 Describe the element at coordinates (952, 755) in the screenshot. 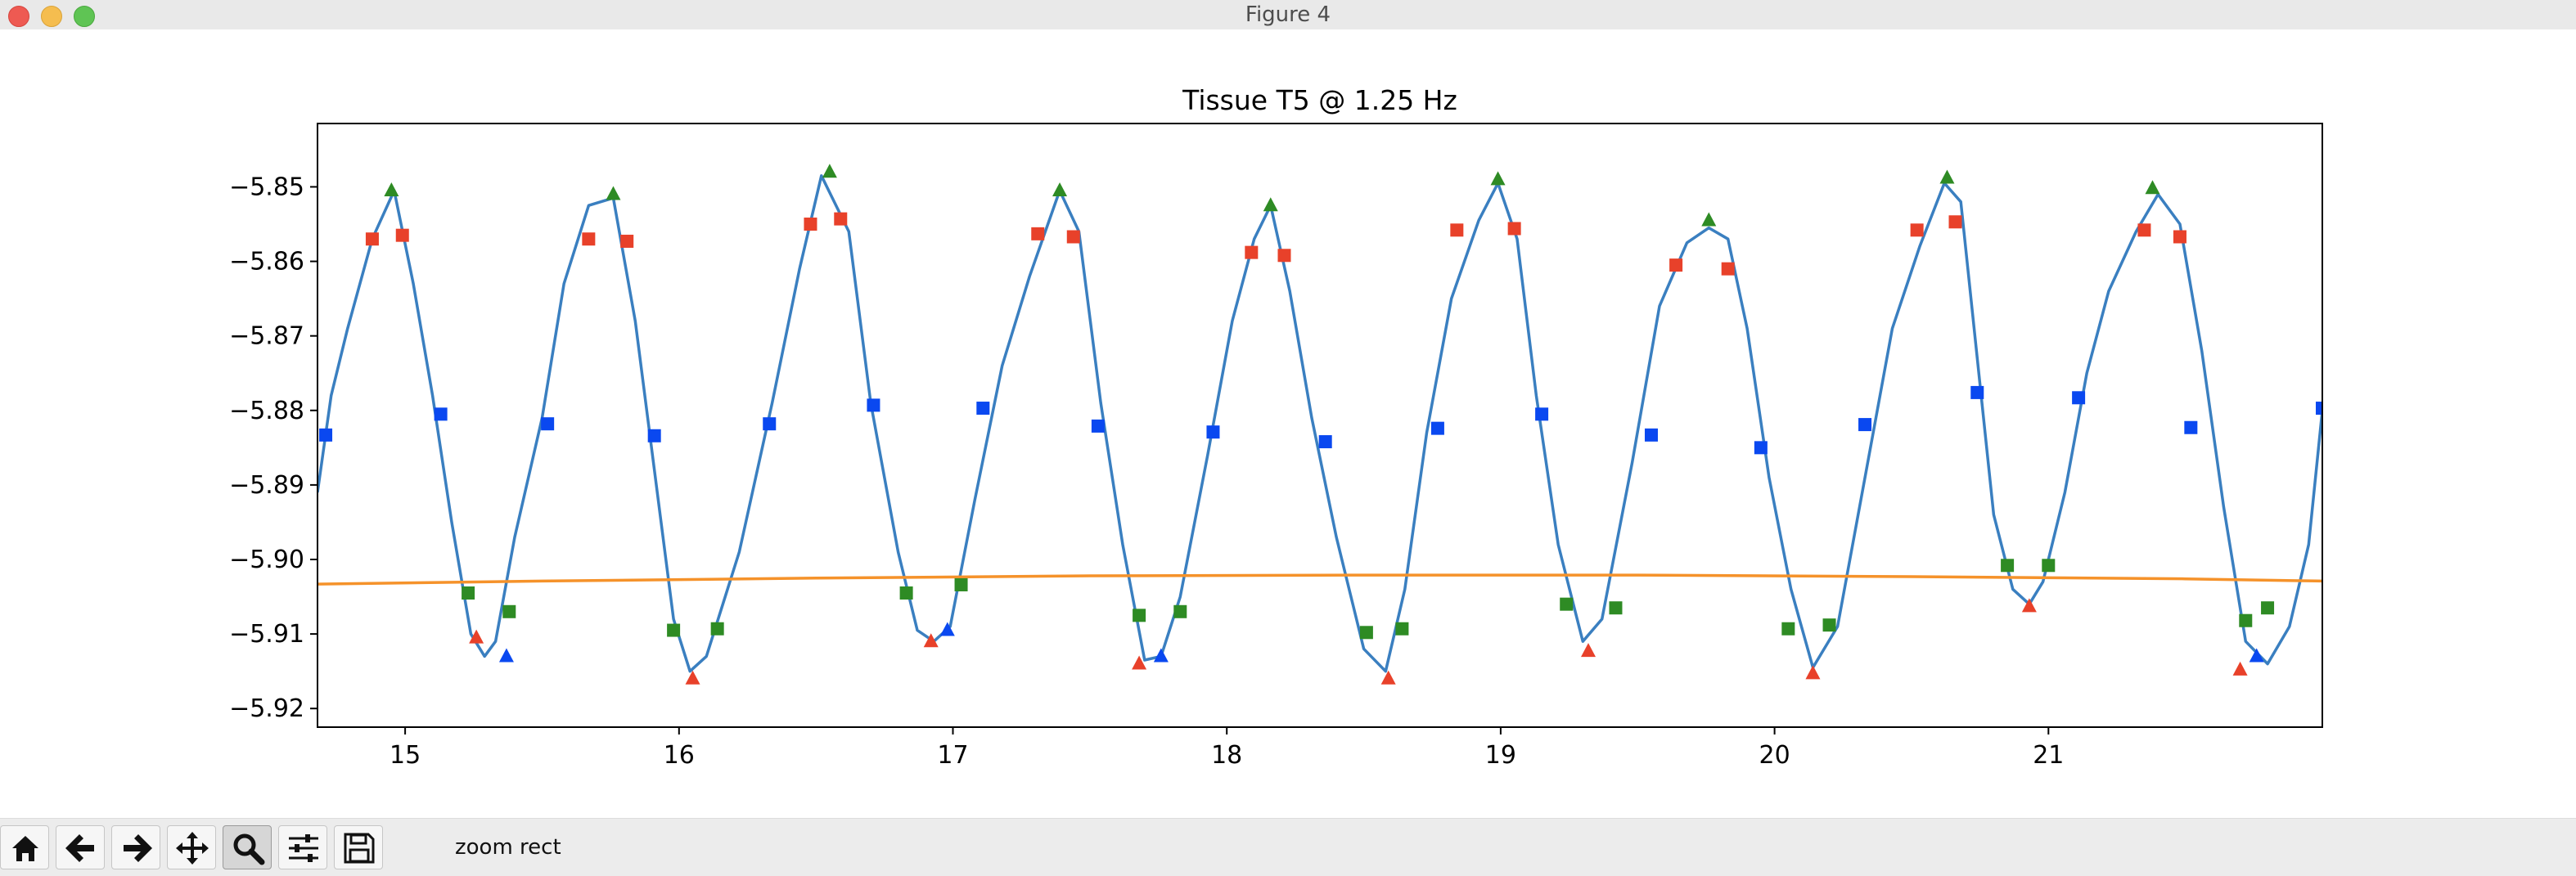

I see `x-tick-label: 17` at that location.